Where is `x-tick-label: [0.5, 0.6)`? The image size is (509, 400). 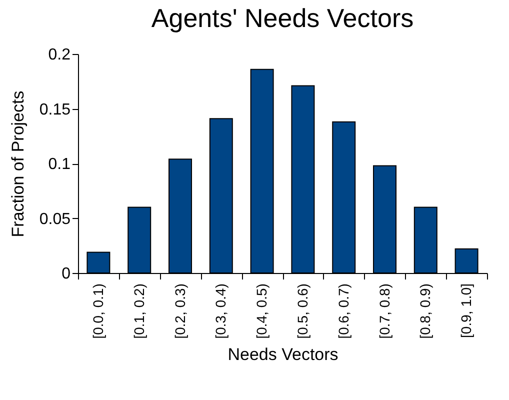
x-tick-label: [0.5, 0.6) is located at coordinates (302, 311).